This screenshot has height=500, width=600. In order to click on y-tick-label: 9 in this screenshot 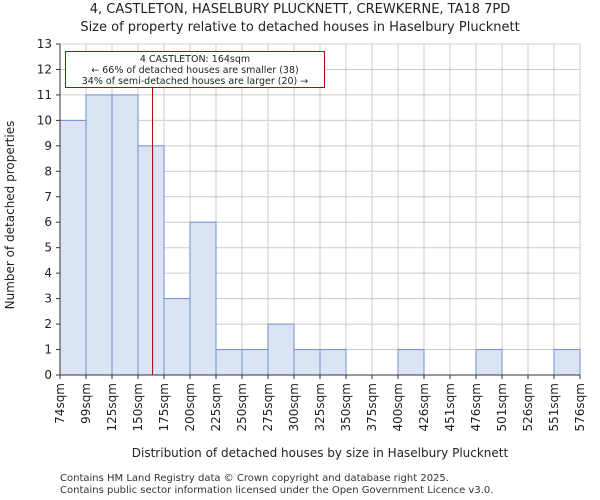, I will do `click(48, 146)`.